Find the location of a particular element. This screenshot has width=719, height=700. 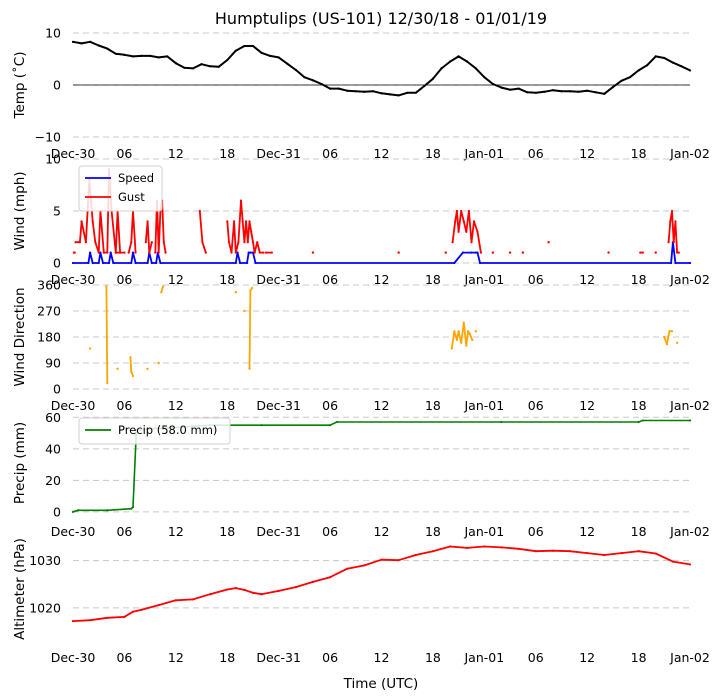

precip-legend-box is located at coordinates (154, 431).